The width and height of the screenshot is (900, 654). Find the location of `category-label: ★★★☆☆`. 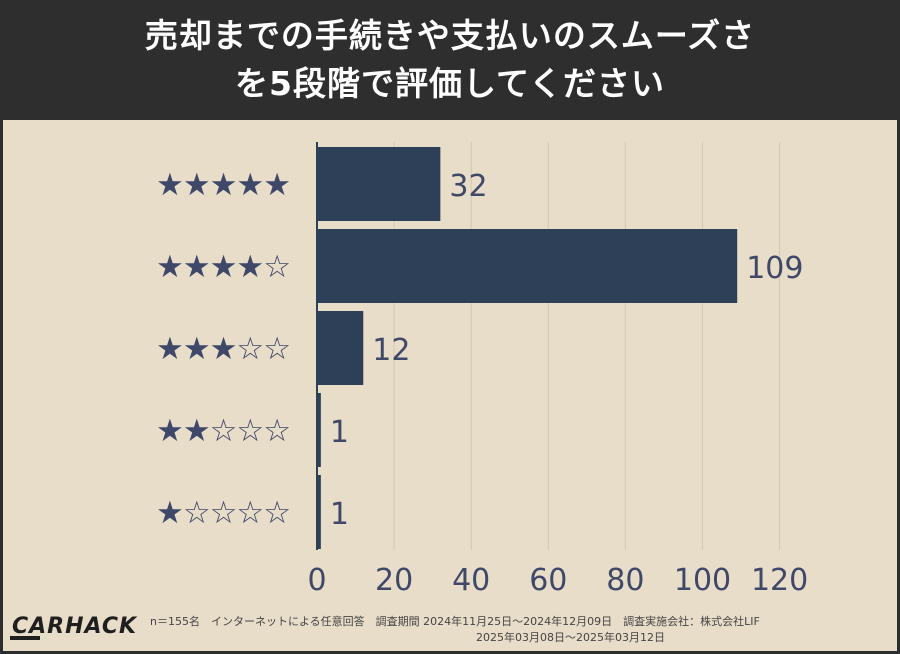

category-label: ★★★☆☆ is located at coordinates (223, 349).